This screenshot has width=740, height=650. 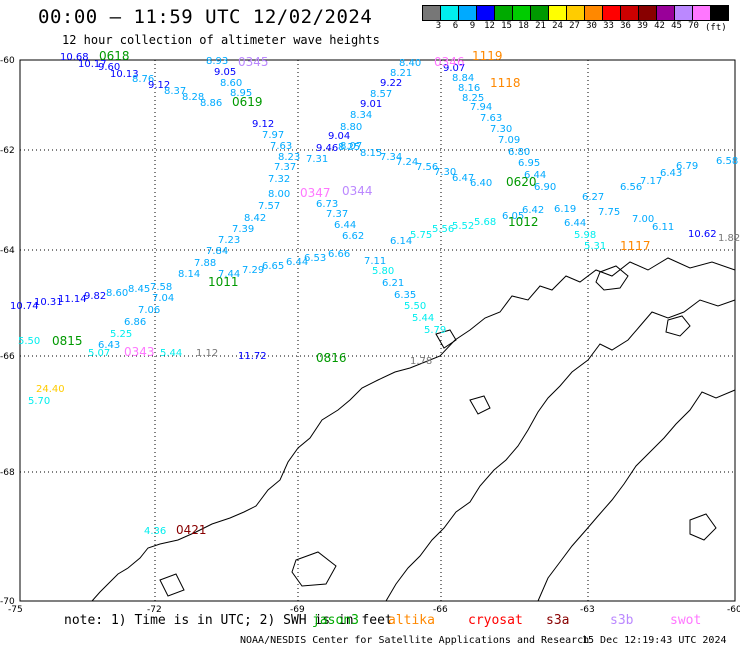 I want to click on color-scale-unit: (ft), so click(x=716, y=28).